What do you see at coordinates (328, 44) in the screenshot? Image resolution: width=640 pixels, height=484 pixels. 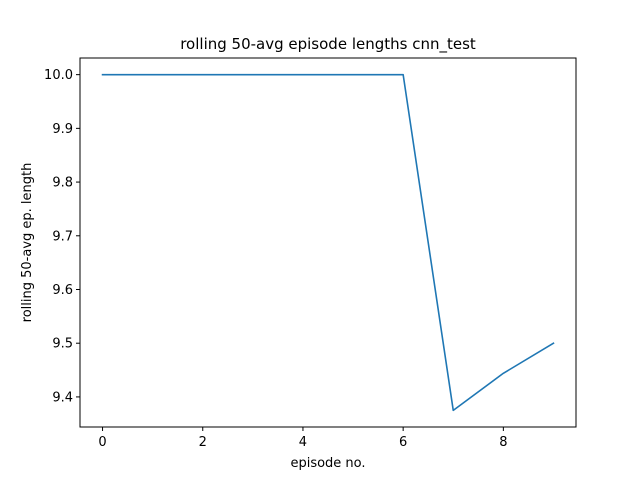 I see `chart-title: rolling 50-avg episode lengths cnn_test` at bounding box center [328, 44].